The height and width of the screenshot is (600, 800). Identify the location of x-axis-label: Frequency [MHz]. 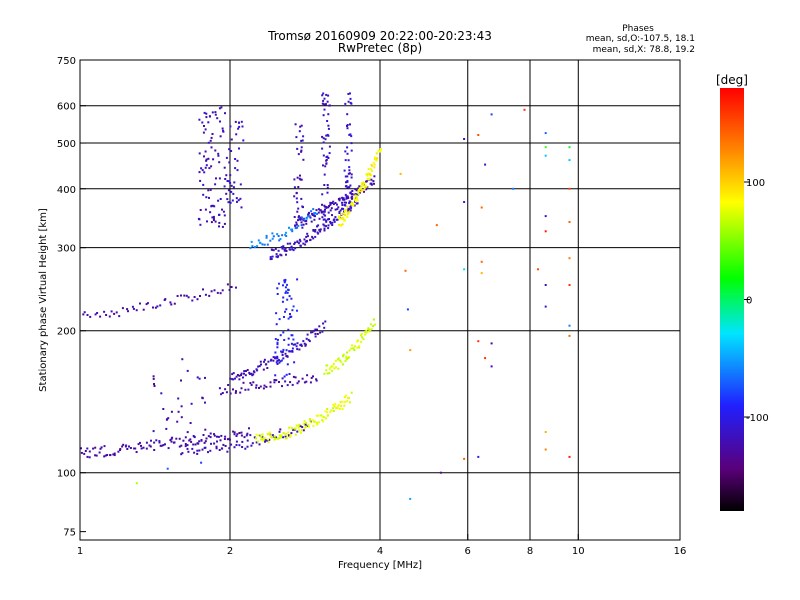
(380, 565).